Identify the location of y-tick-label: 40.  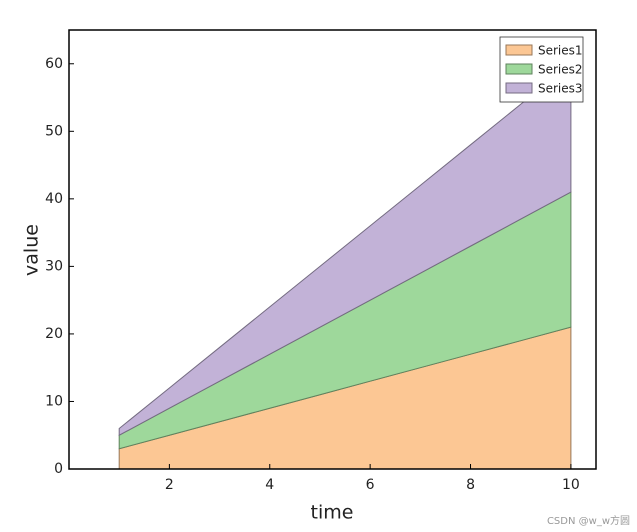
(54, 199).